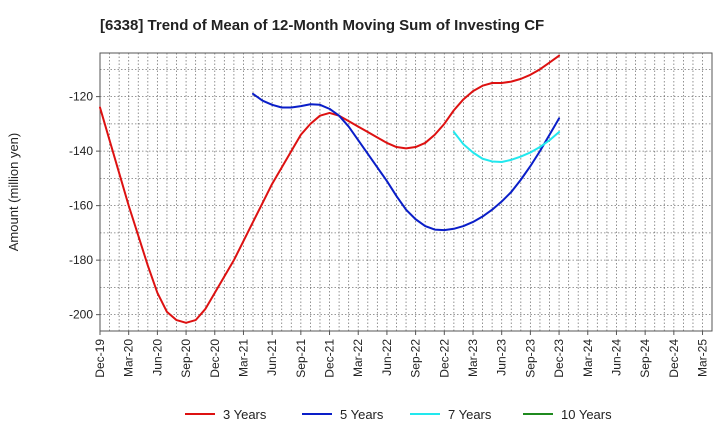 This screenshot has height=440, width=720. Describe the element at coordinates (444, 358) in the screenshot. I see `x-tick-label: Dec-22` at that location.